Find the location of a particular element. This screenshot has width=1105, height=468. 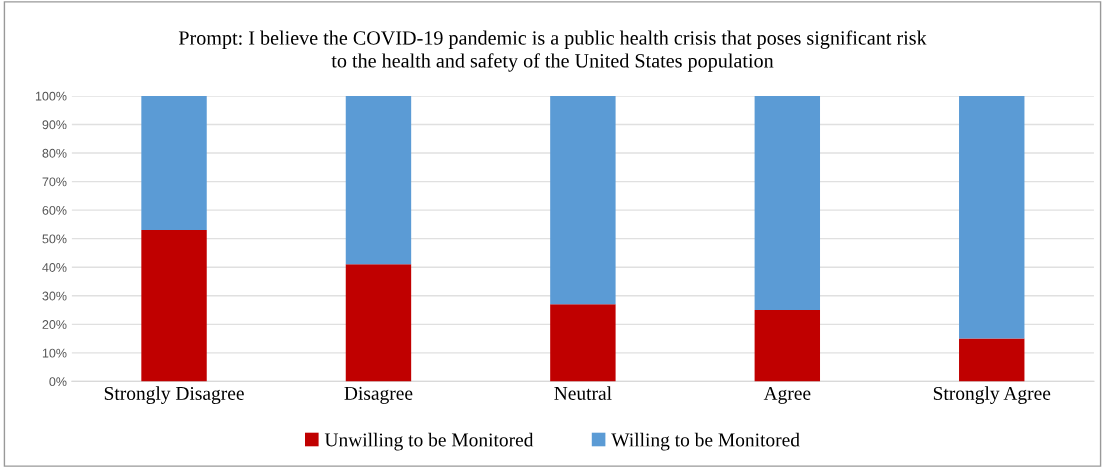

y-tick-label: 90% is located at coordinates (54, 125).